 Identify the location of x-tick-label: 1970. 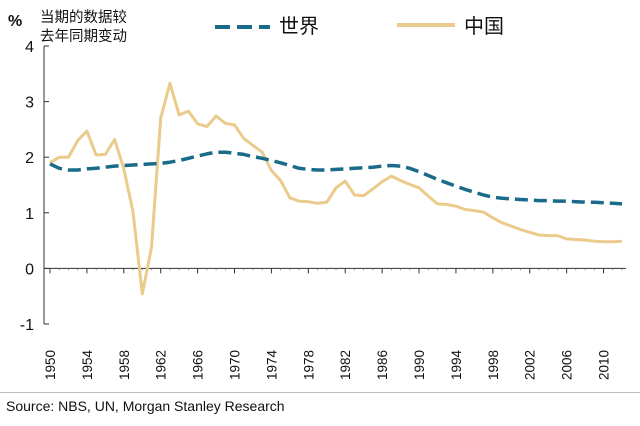
(235, 365).